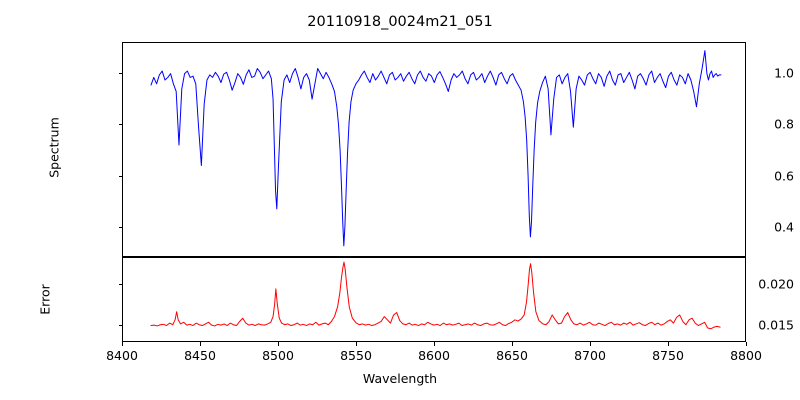  I want to click on x-axis-label-wavelength: Wavelength, so click(400, 378).